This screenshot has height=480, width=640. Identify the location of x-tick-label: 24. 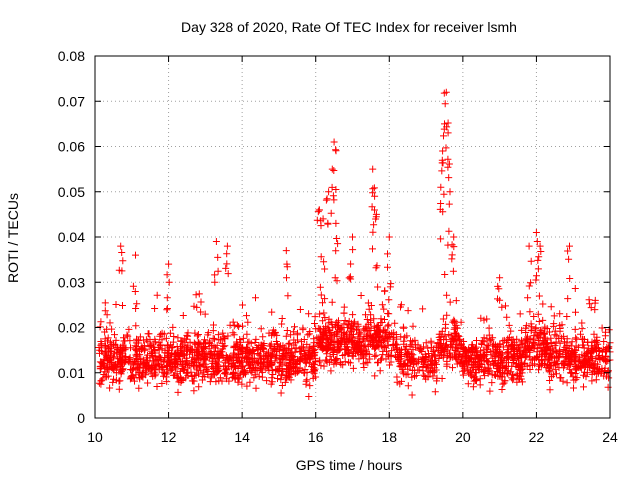
(610, 437).